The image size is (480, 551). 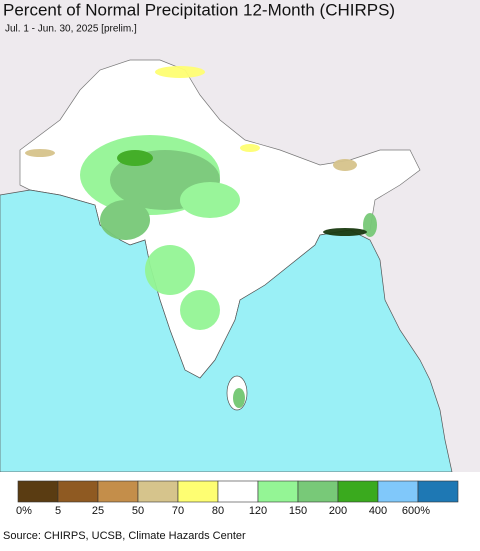 What do you see at coordinates (71, 29) in the screenshot?
I see `subtitle: Jul. 1 - Jun. 30, 2025 [prelim.]` at bounding box center [71, 29].